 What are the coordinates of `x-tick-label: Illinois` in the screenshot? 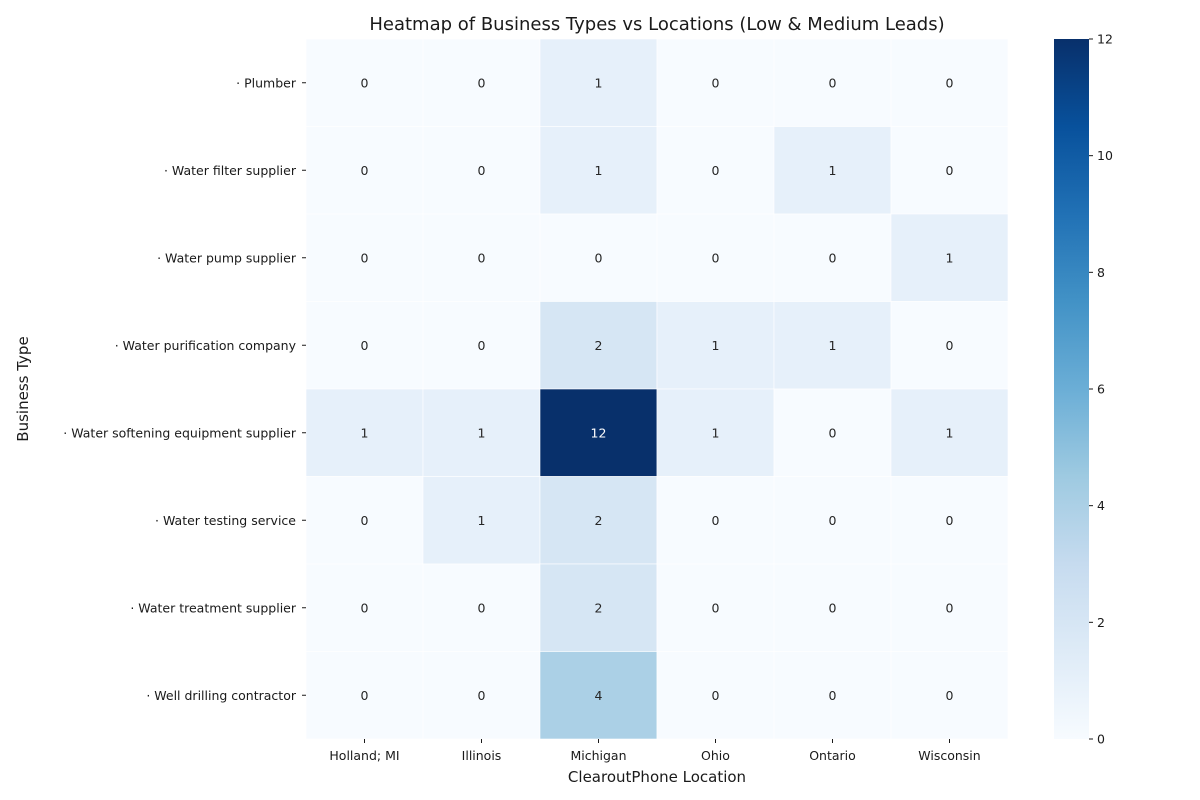 It's located at (482, 755).